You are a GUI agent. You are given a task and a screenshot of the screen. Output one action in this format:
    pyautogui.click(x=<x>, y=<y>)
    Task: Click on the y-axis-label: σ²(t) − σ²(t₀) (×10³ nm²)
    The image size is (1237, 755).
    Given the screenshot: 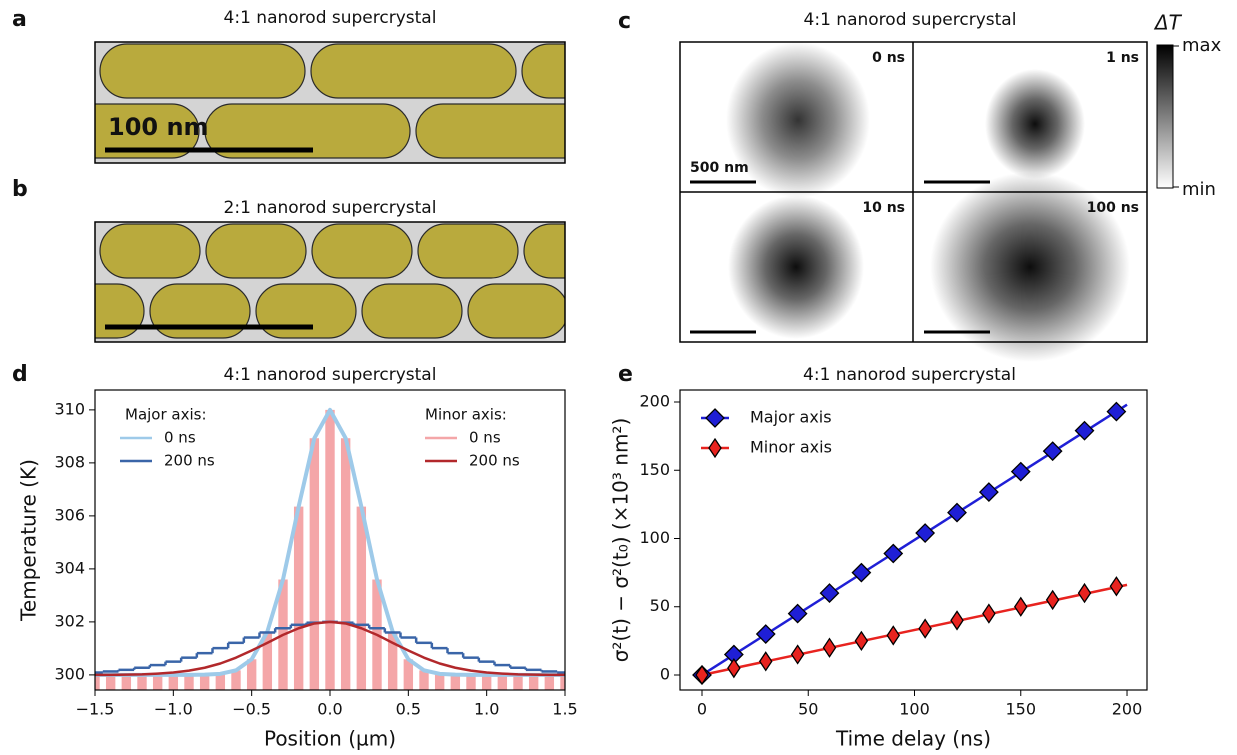 What is the action you would take?
    pyautogui.click(x=621, y=540)
    